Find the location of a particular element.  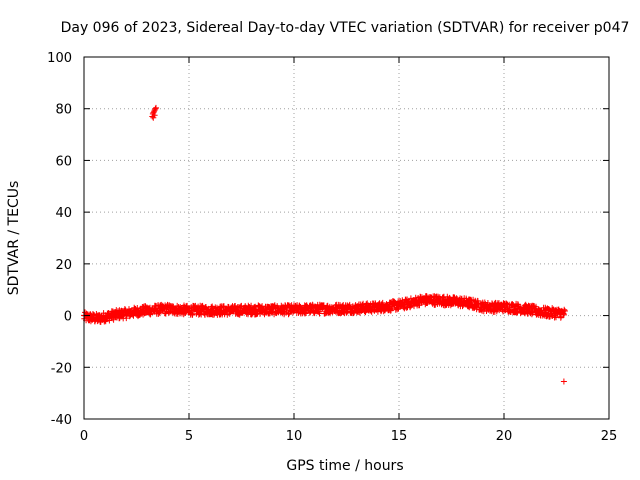

x-tick-label: 25 is located at coordinates (609, 436).